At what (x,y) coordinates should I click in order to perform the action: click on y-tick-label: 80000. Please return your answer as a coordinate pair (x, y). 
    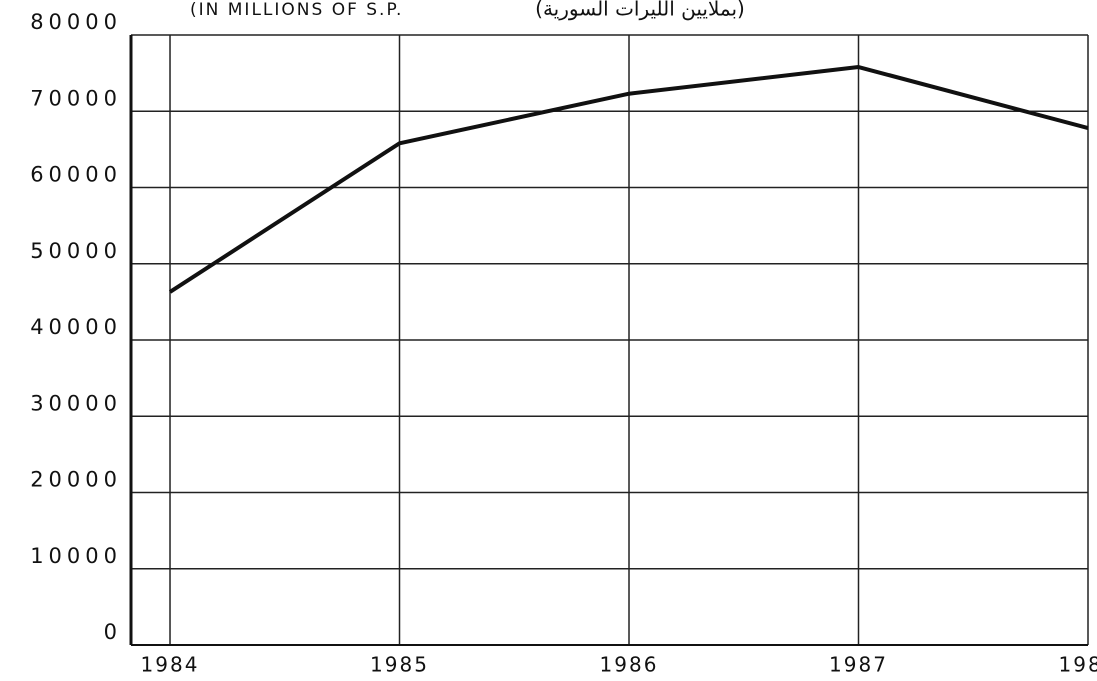
    Looking at the image, I should click on (76, 22).